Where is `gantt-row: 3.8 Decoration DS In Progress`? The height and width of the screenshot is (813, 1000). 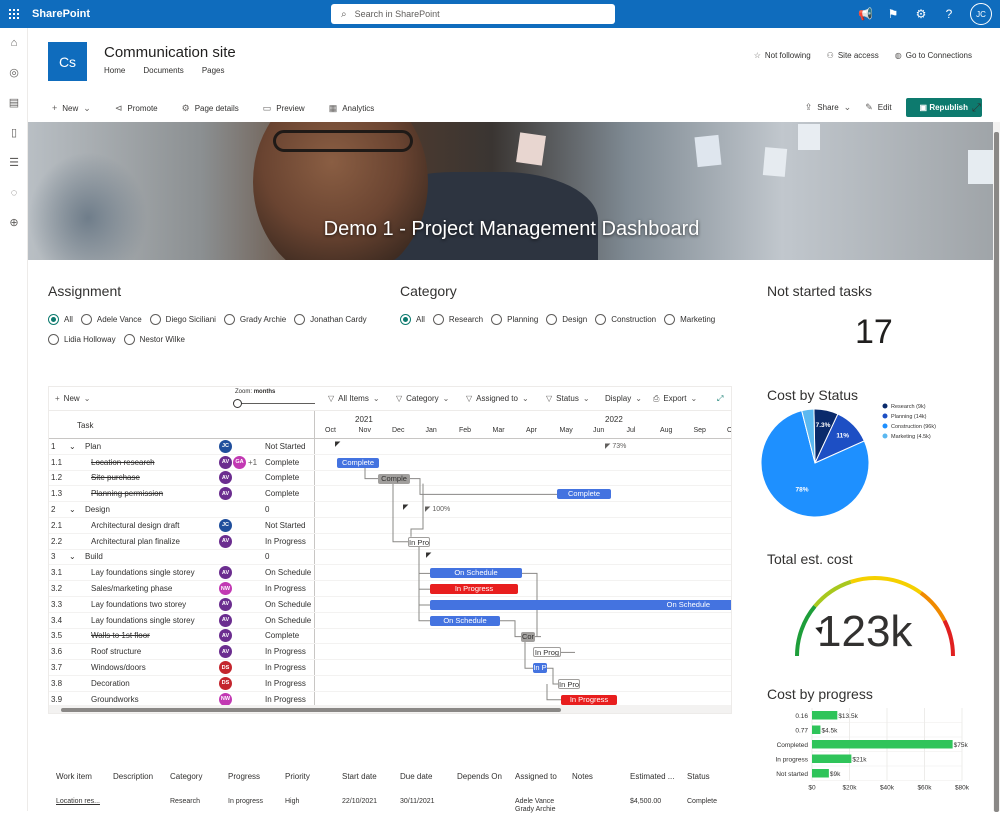
gantt-row: 3.8 Decoration DS In Progress is located at coordinates (390, 684).